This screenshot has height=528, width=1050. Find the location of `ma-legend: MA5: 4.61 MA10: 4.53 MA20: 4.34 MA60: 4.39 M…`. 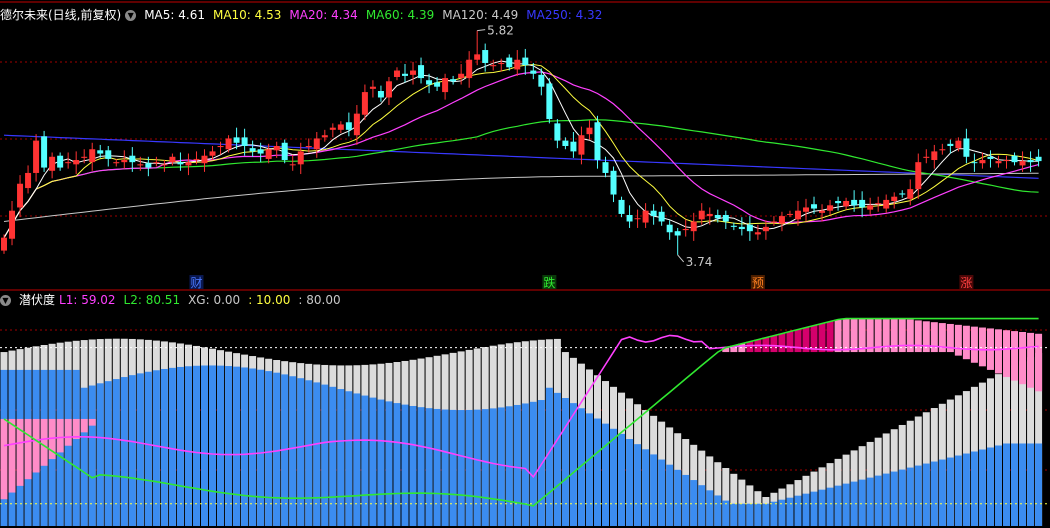

ma-legend: MA5: 4.61 MA10: 4.53 MA20: 4.34 MA60: 4.39 M… is located at coordinates (377, 15).